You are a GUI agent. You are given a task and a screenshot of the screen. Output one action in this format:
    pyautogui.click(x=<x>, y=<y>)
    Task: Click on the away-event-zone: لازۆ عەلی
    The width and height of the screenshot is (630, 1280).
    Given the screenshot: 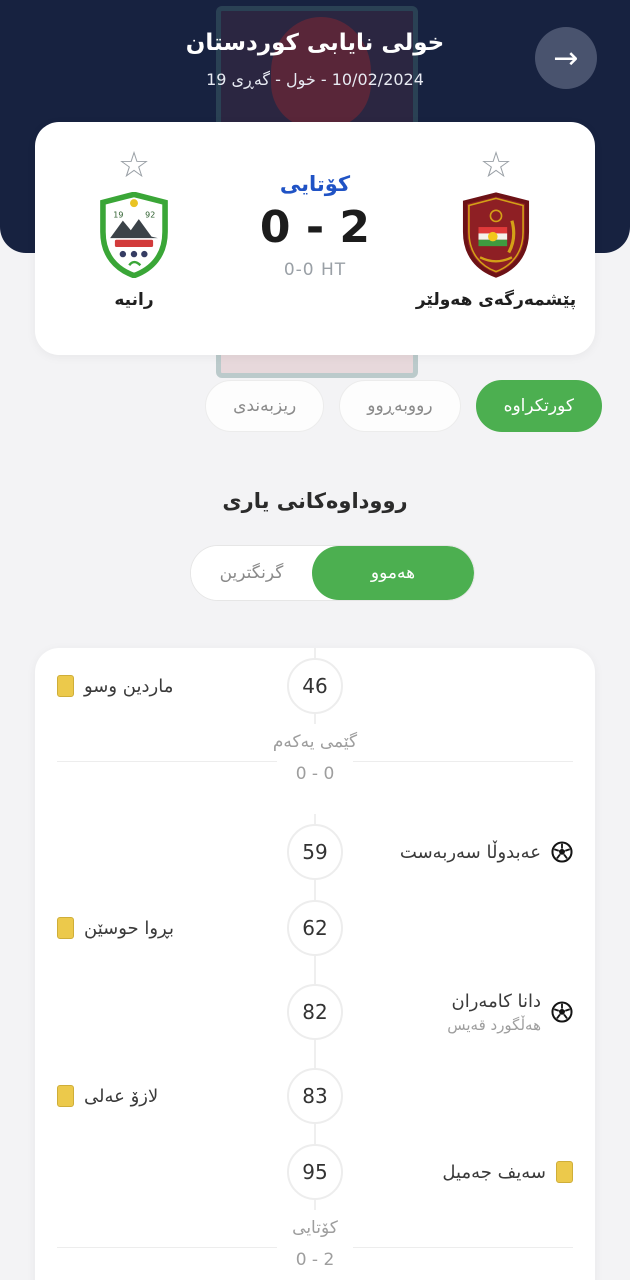 What is the action you would take?
    pyautogui.click(x=145, y=1096)
    